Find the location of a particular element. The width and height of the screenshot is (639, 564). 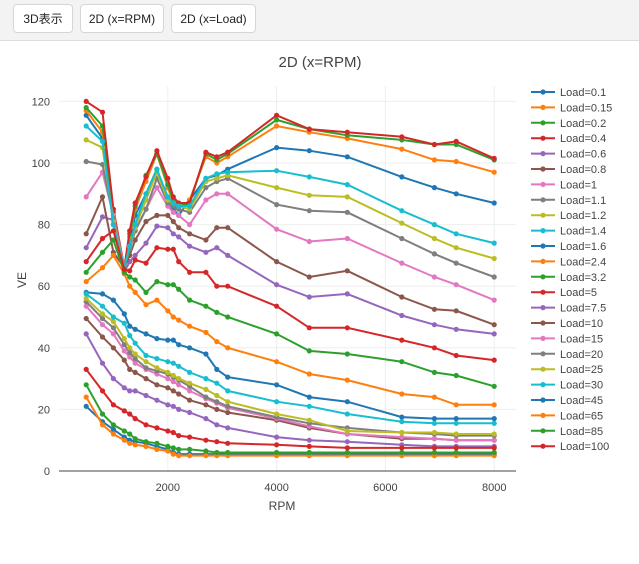

legend-item: Load=0.4 is located at coordinates (568, 139).